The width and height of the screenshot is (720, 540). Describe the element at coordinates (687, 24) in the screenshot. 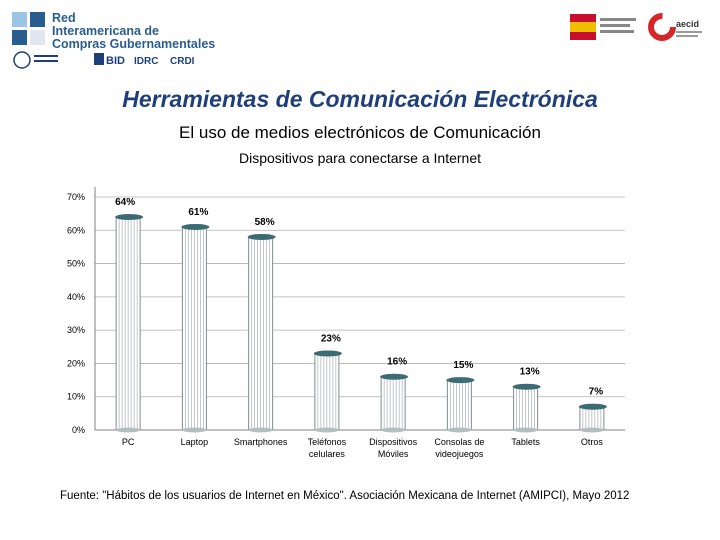

I see `aecid-logo-text: aecid` at that location.